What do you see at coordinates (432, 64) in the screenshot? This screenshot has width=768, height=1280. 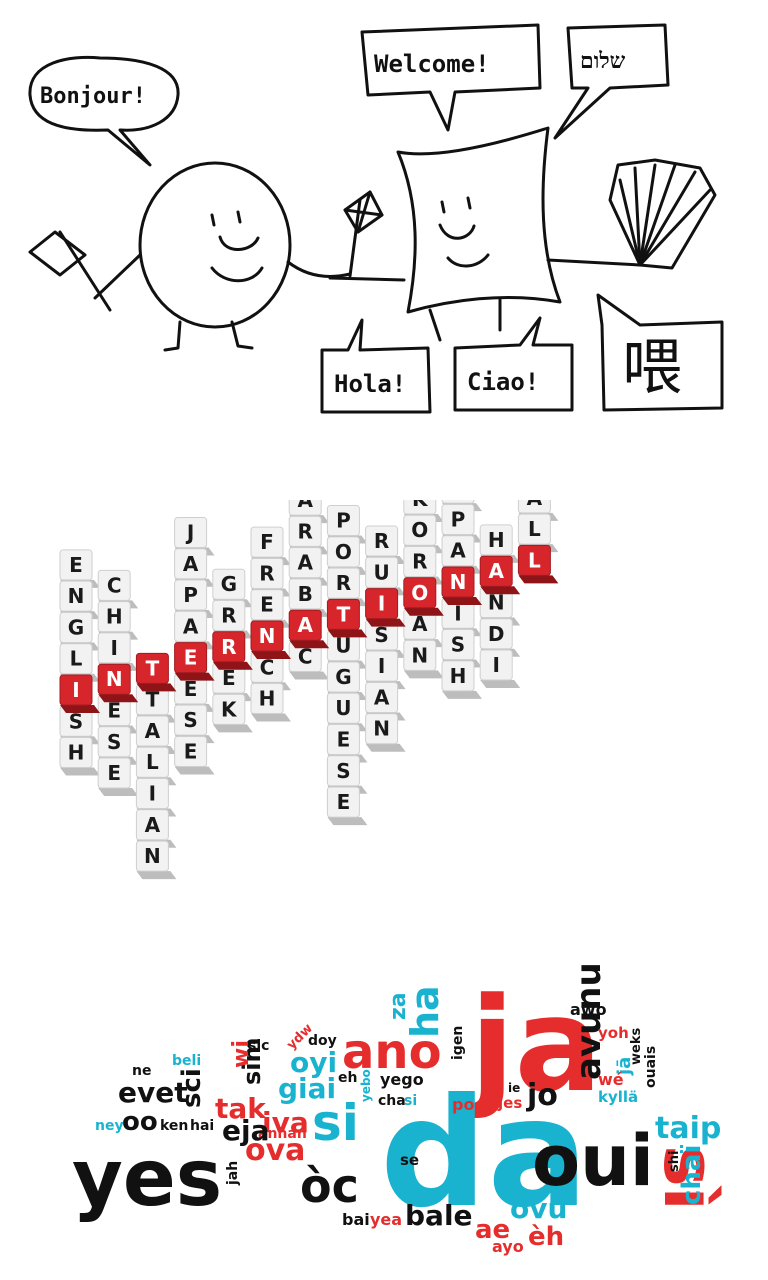 I see `welcome-text: Welcome!` at bounding box center [432, 64].